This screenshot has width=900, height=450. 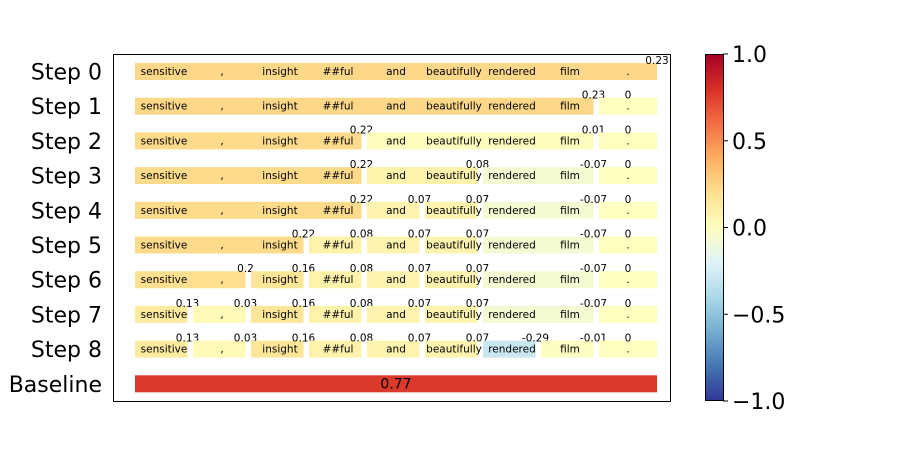 I want to click on row-label: Step 7, so click(x=66, y=315).